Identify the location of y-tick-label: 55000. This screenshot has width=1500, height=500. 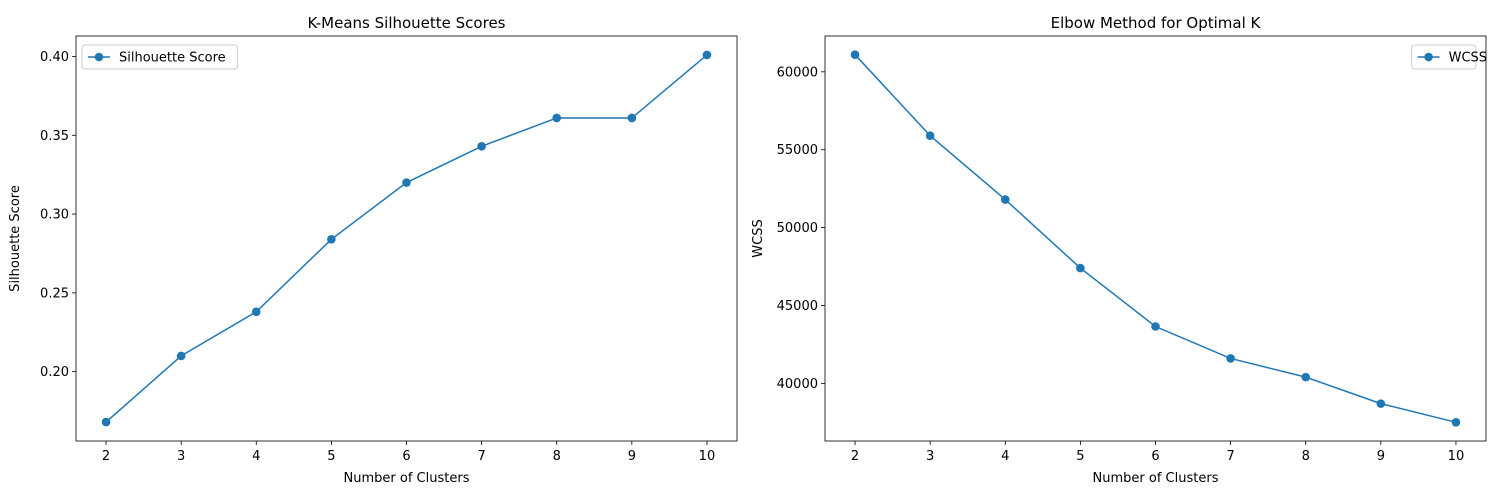
(797, 150).